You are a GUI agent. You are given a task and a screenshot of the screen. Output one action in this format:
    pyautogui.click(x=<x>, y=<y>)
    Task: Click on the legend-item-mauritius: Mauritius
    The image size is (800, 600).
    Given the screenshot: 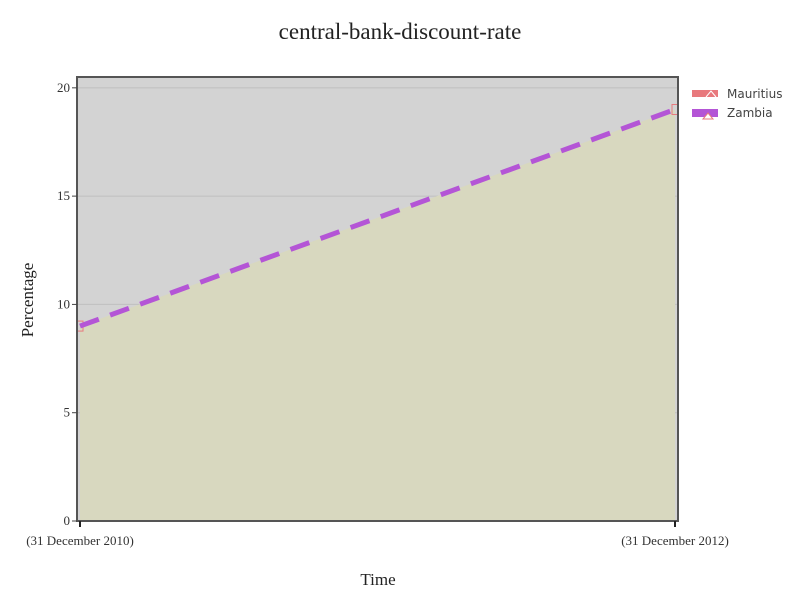 What is the action you would take?
    pyautogui.click(x=737, y=94)
    